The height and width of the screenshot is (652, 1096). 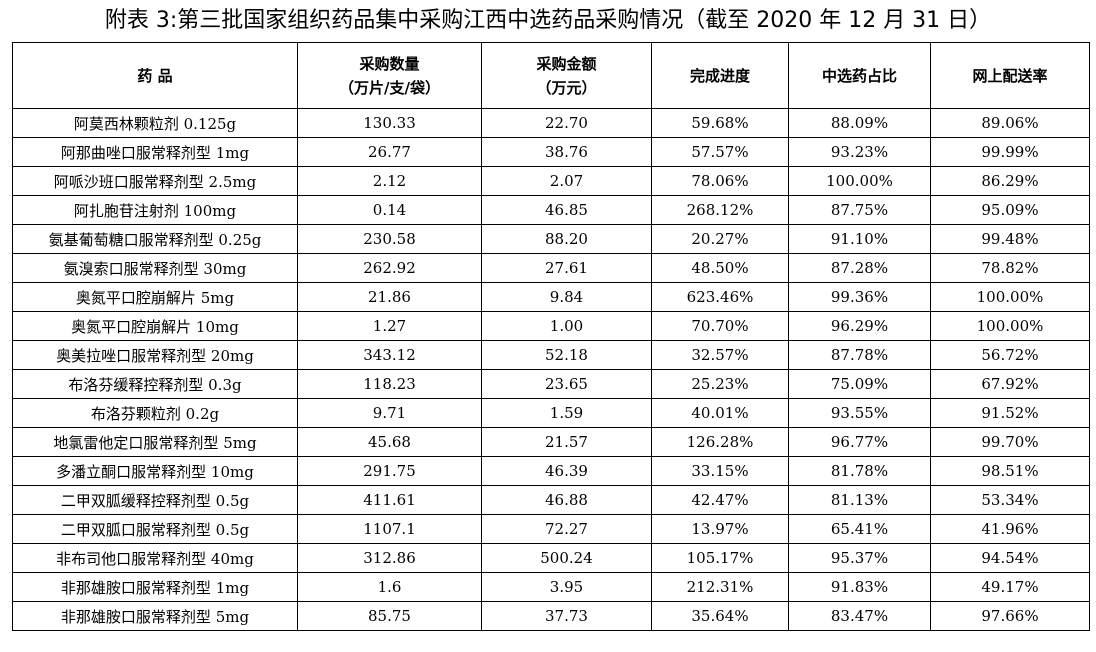 What do you see at coordinates (859, 181) in the screenshot?
I see `cell-share: 100.00%` at bounding box center [859, 181].